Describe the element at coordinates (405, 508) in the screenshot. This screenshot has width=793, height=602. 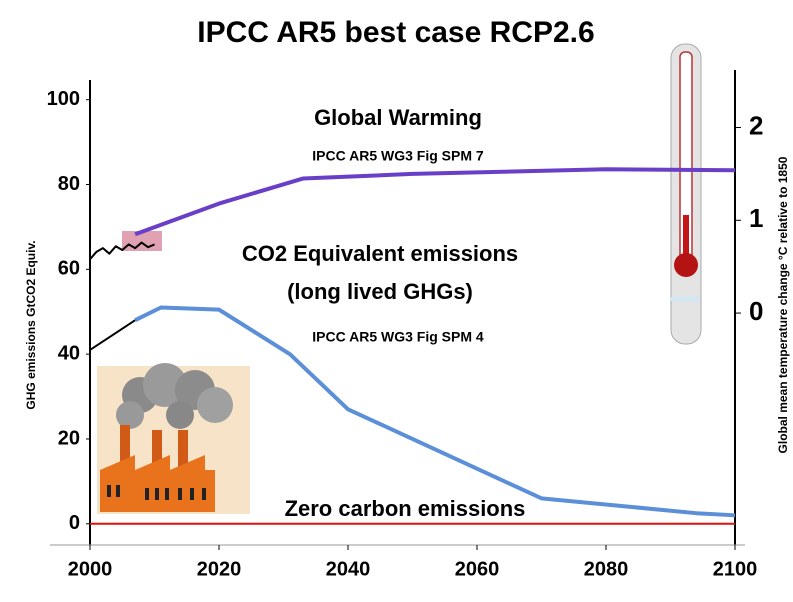
I see `annotation: Zero carbon emissions` at that location.